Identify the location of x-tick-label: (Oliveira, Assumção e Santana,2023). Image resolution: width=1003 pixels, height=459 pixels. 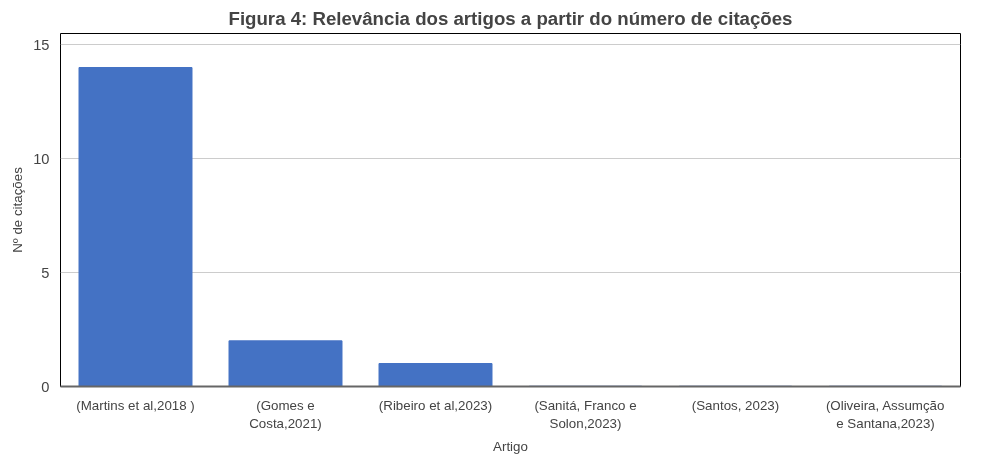
(885, 414).